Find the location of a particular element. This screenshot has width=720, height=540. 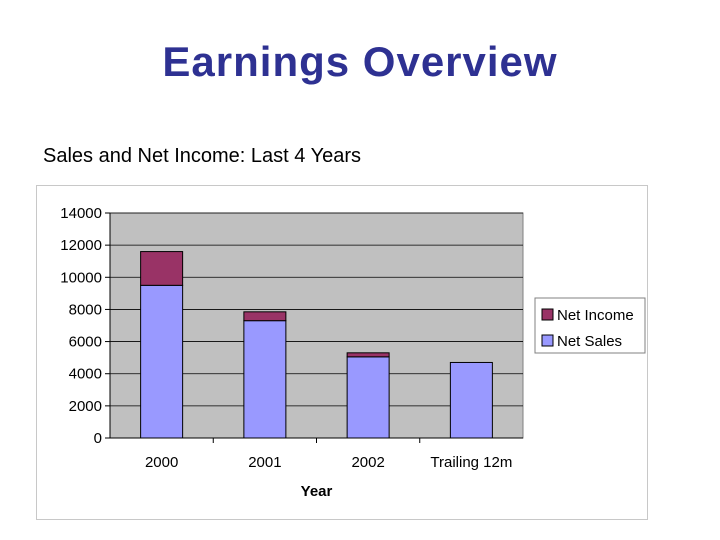

y-tick-label: 6000 is located at coordinates (85, 342).